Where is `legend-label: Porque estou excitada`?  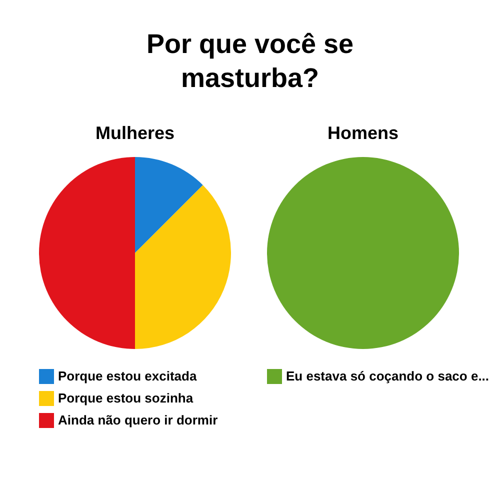 legend-label: Porque estou excitada is located at coordinates (128, 376).